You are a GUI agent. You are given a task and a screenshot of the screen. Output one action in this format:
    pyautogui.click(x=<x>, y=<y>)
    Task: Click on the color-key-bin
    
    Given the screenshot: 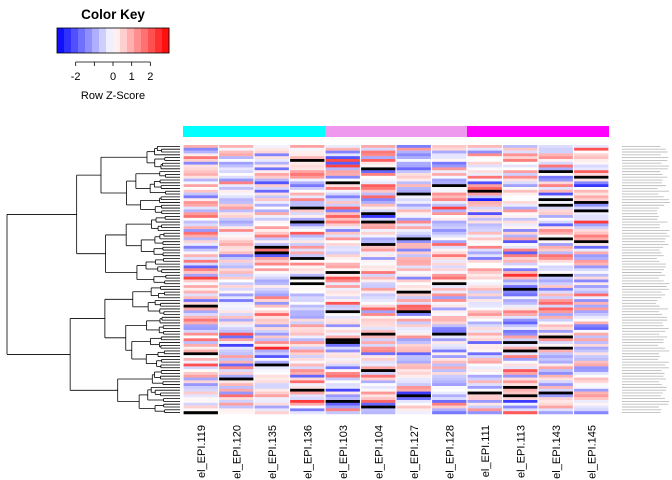 What is the action you would take?
    pyautogui.click(x=131, y=40)
    